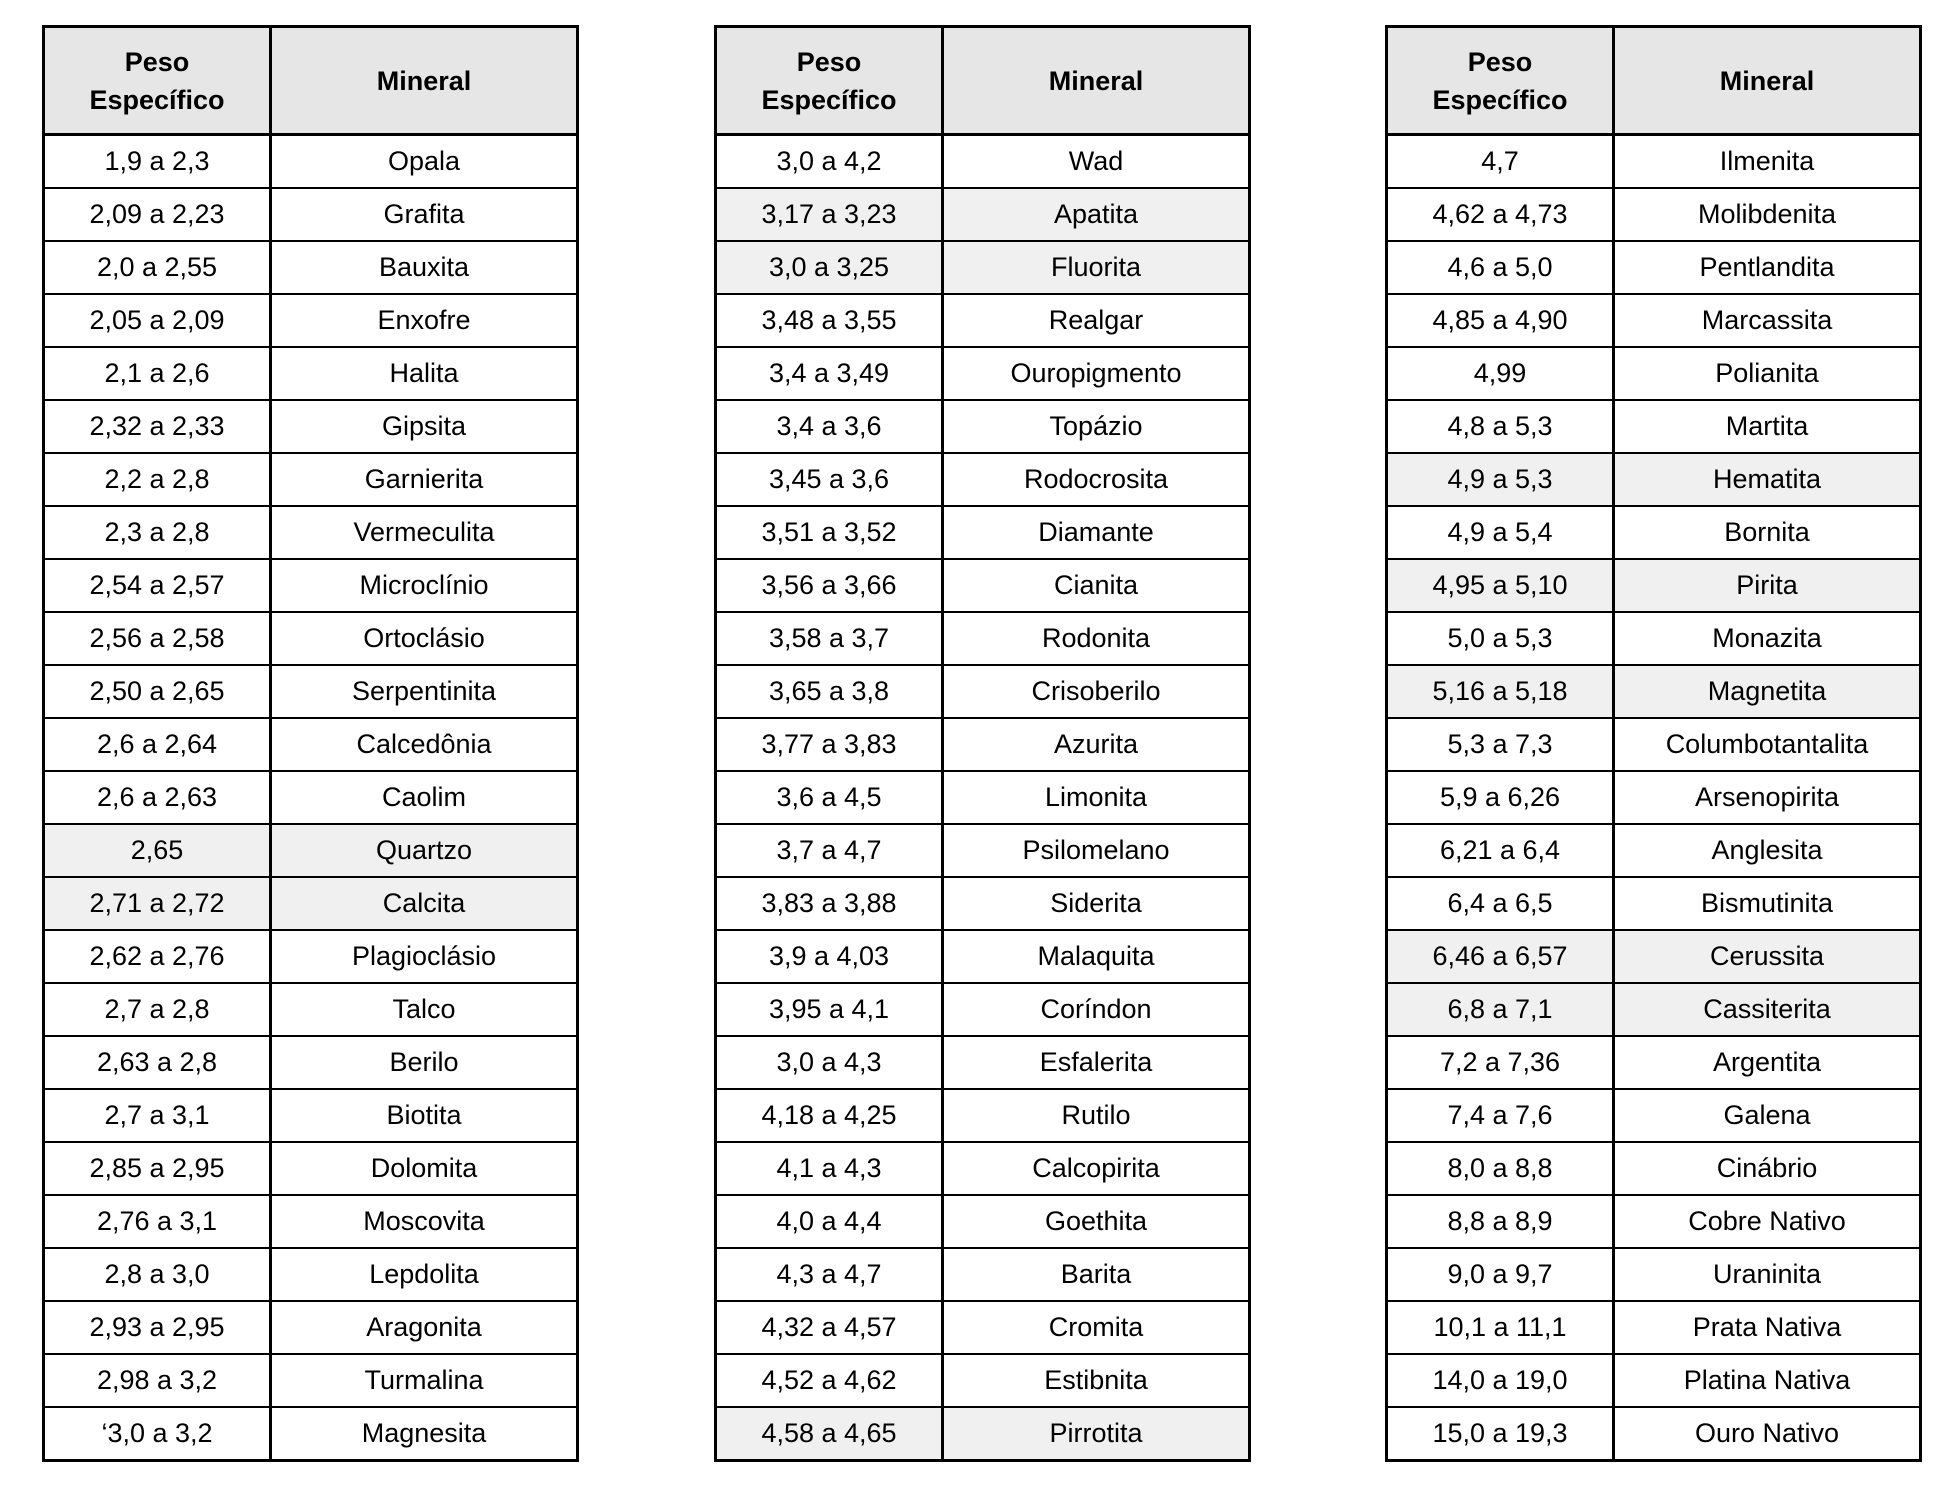  What do you see at coordinates (310, 532) in the screenshot?
I see `table-row: 2,3 a 2,8 Vermeculita` at bounding box center [310, 532].